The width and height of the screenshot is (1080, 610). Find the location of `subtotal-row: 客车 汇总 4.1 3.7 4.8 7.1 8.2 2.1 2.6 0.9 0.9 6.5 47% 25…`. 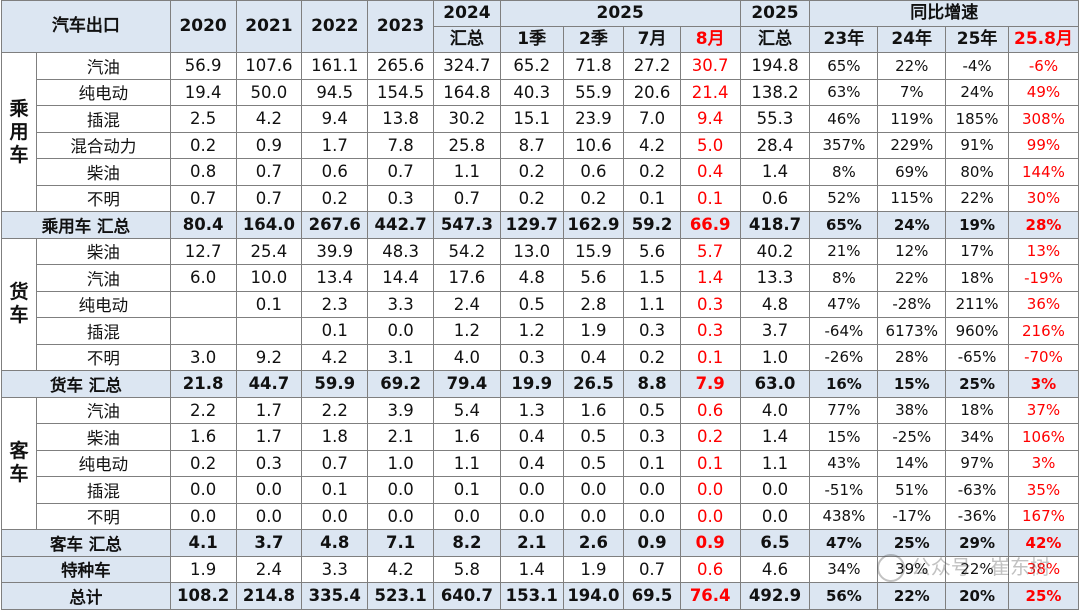

subtotal-row: 客车 汇总 4.1 3.7 4.8 7.1 8.2 2.1 2.6 0.9 0.9 6.5 47% 25… is located at coordinates (540, 543).